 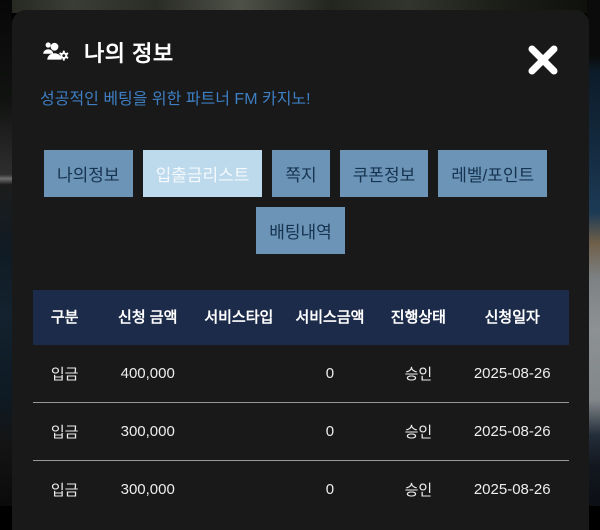 I want to click on tab-betting-history: 배팅내역, so click(x=300, y=230).